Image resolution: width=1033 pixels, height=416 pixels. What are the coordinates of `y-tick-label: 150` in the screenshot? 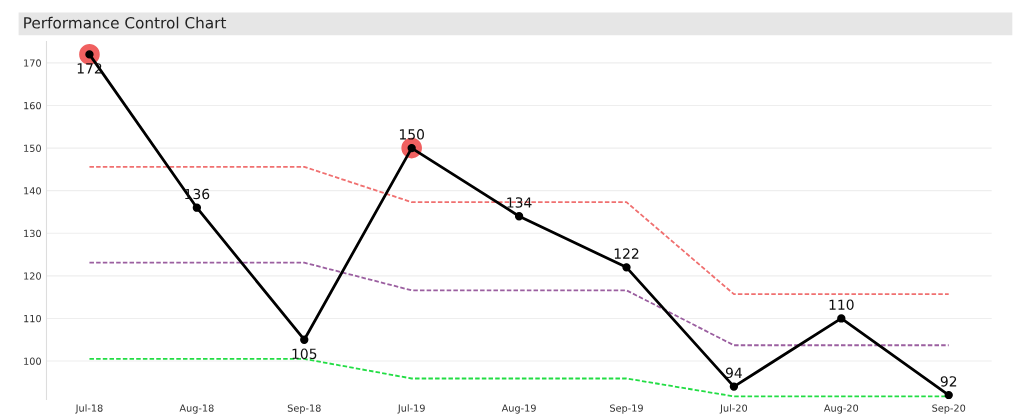 It's located at (32, 148).